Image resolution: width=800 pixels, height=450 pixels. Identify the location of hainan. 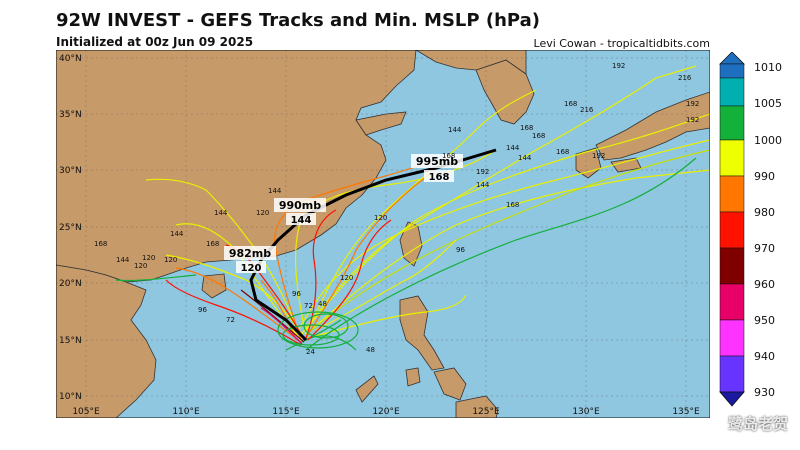
(214, 286).